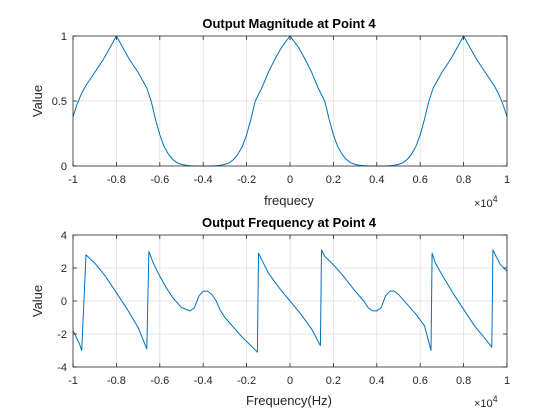 The width and height of the screenshot is (560, 420). What do you see at coordinates (246, 381) in the screenshot?
I see `frequency-x-tick-label: -0.2` at bounding box center [246, 381].